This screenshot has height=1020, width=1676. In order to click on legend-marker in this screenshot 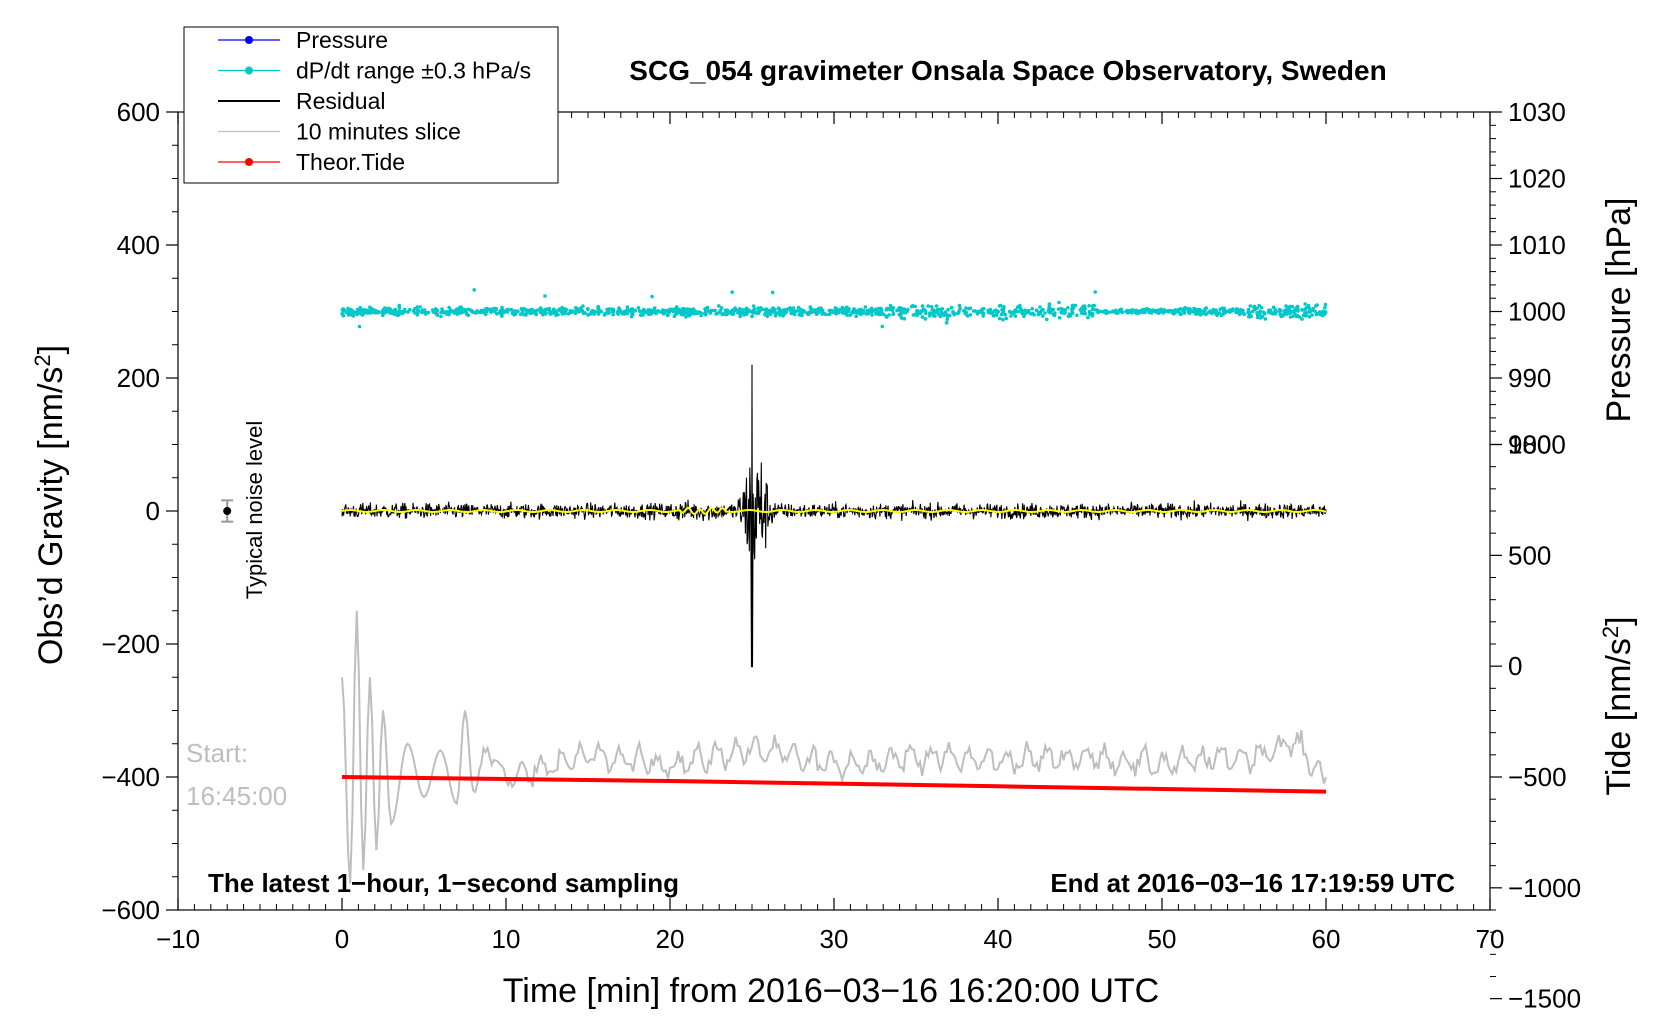, I will do `click(249, 70)`.